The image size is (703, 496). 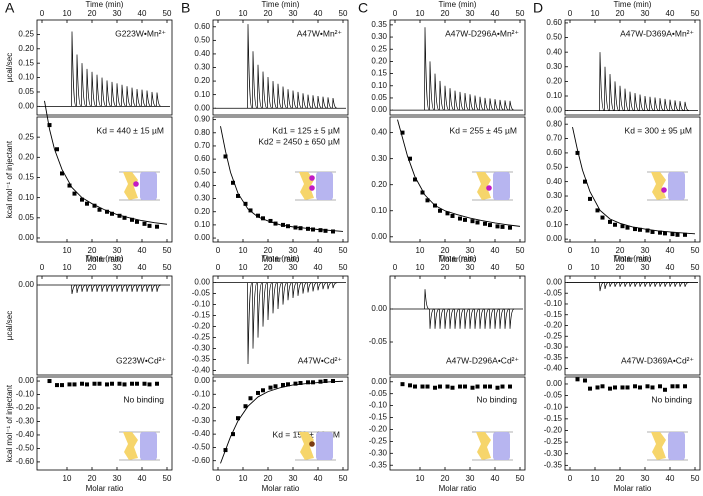 What do you see at coordinates (201, 348) in the screenshot?
I see `y-tick-label: -0.30` at bounding box center [201, 348].